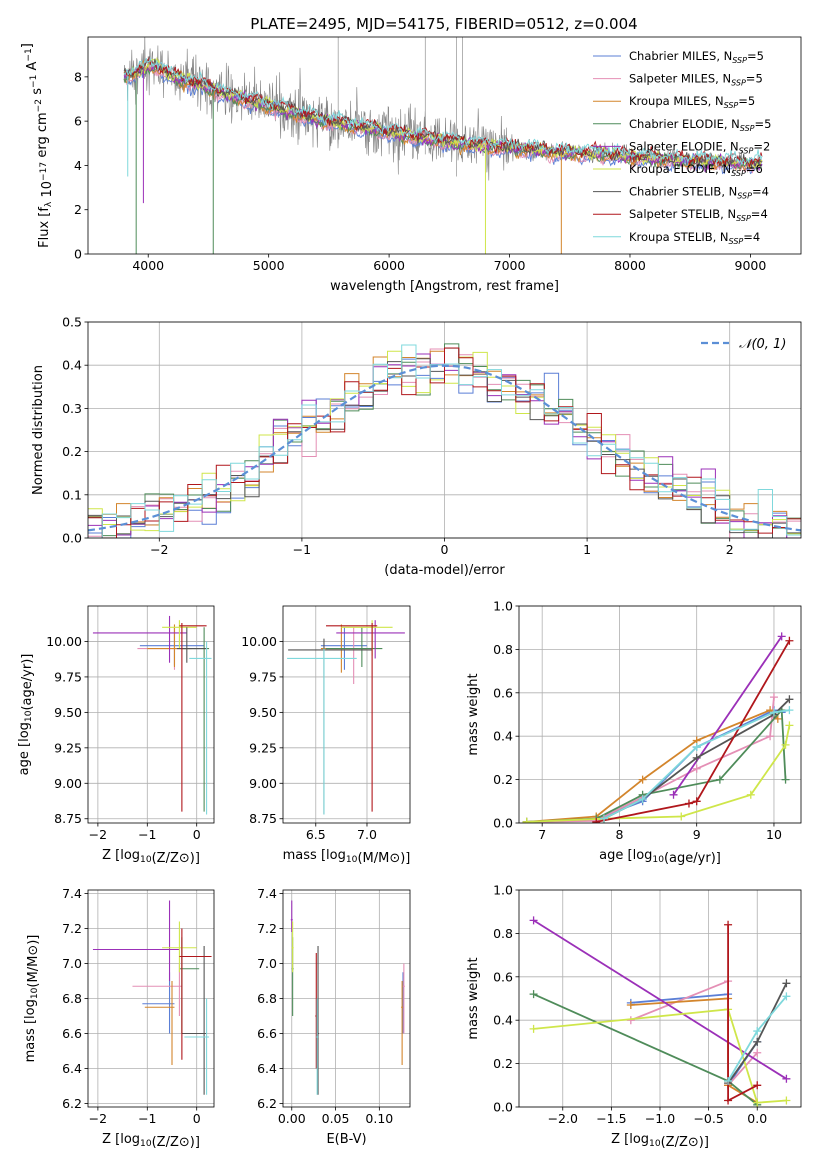 This screenshot has height=1170, width=819. Describe the element at coordinates (78, 121) in the screenshot. I see `y-tick-label: 6` at that location.